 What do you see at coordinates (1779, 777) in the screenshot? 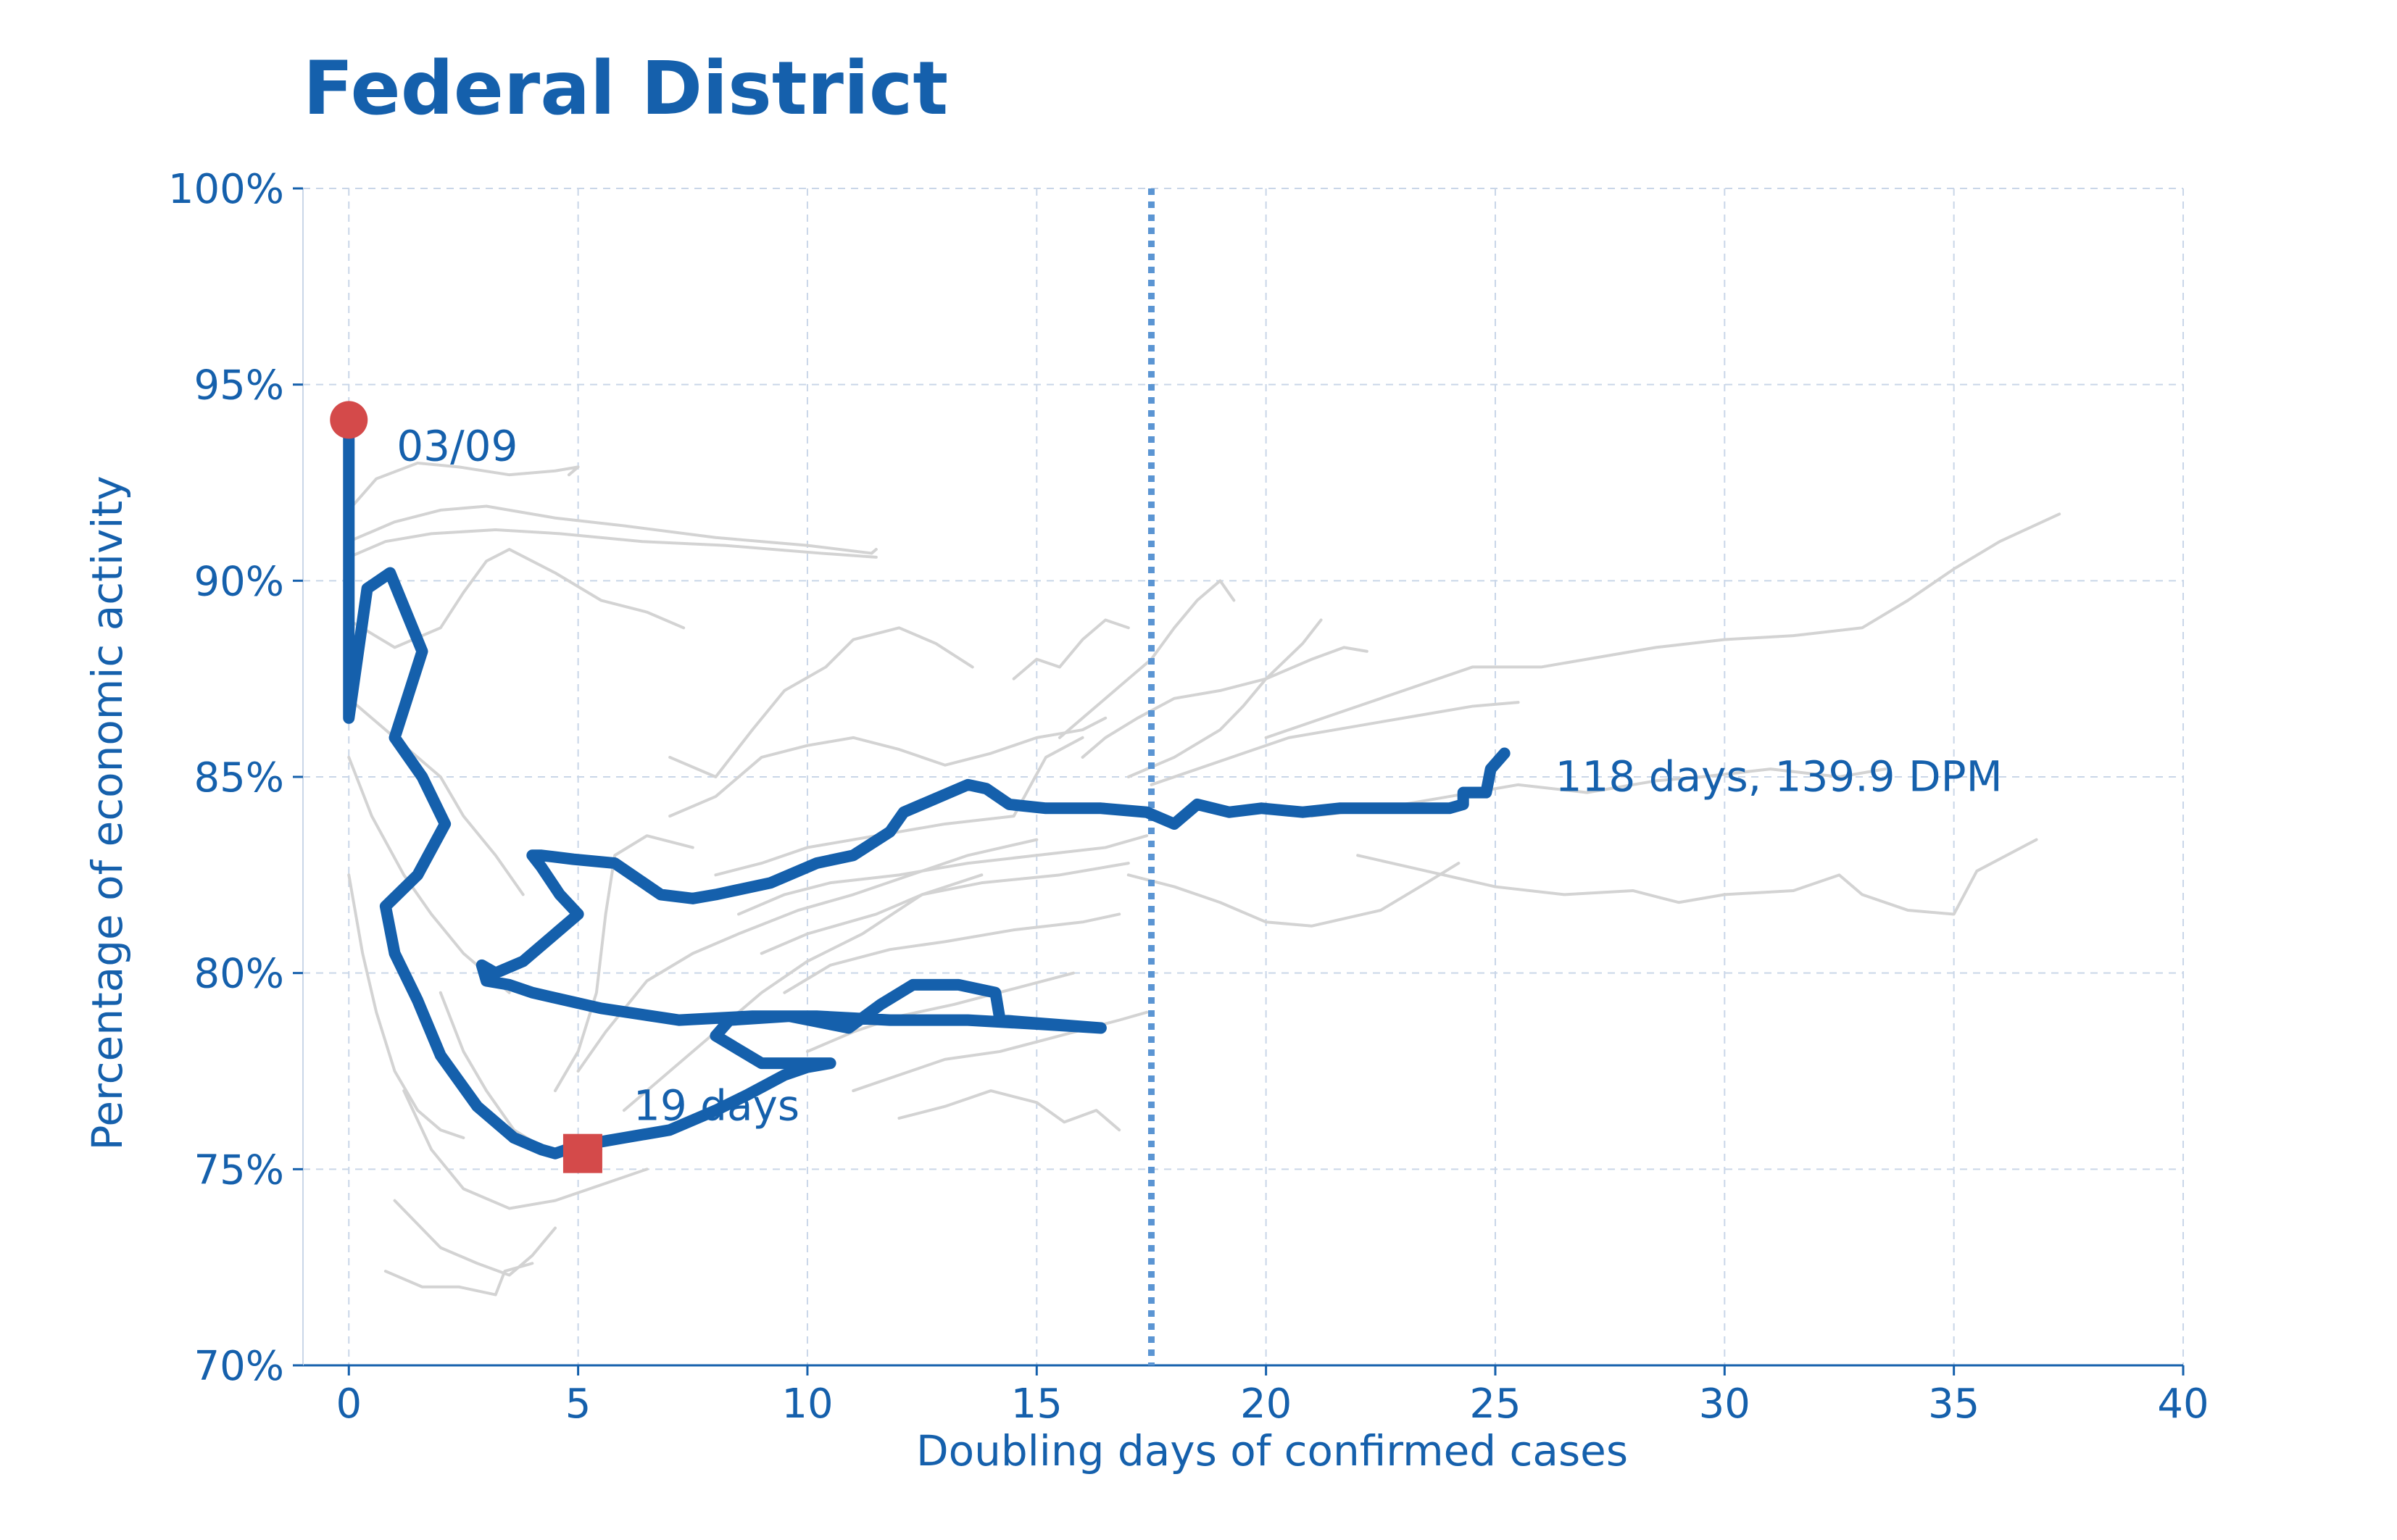
I see `end-summary-label: 118 days, 139.9 DPM` at bounding box center [1779, 777].